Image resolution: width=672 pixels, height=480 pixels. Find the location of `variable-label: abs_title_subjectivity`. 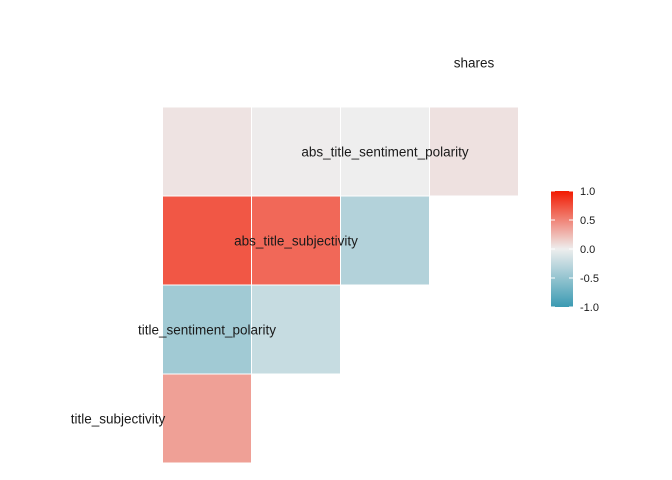

variable-label: abs_title_subjectivity is located at coordinates (296, 241).